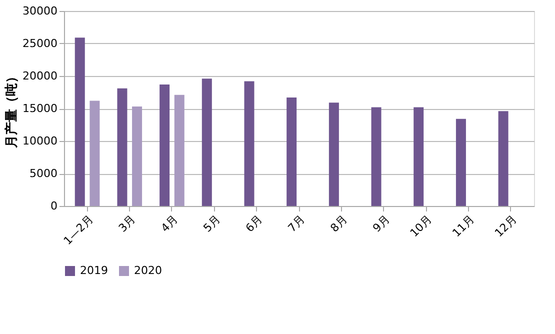 The height and width of the screenshot is (334, 555). I want to click on y-tick-label: 30000, so click(40, 11).